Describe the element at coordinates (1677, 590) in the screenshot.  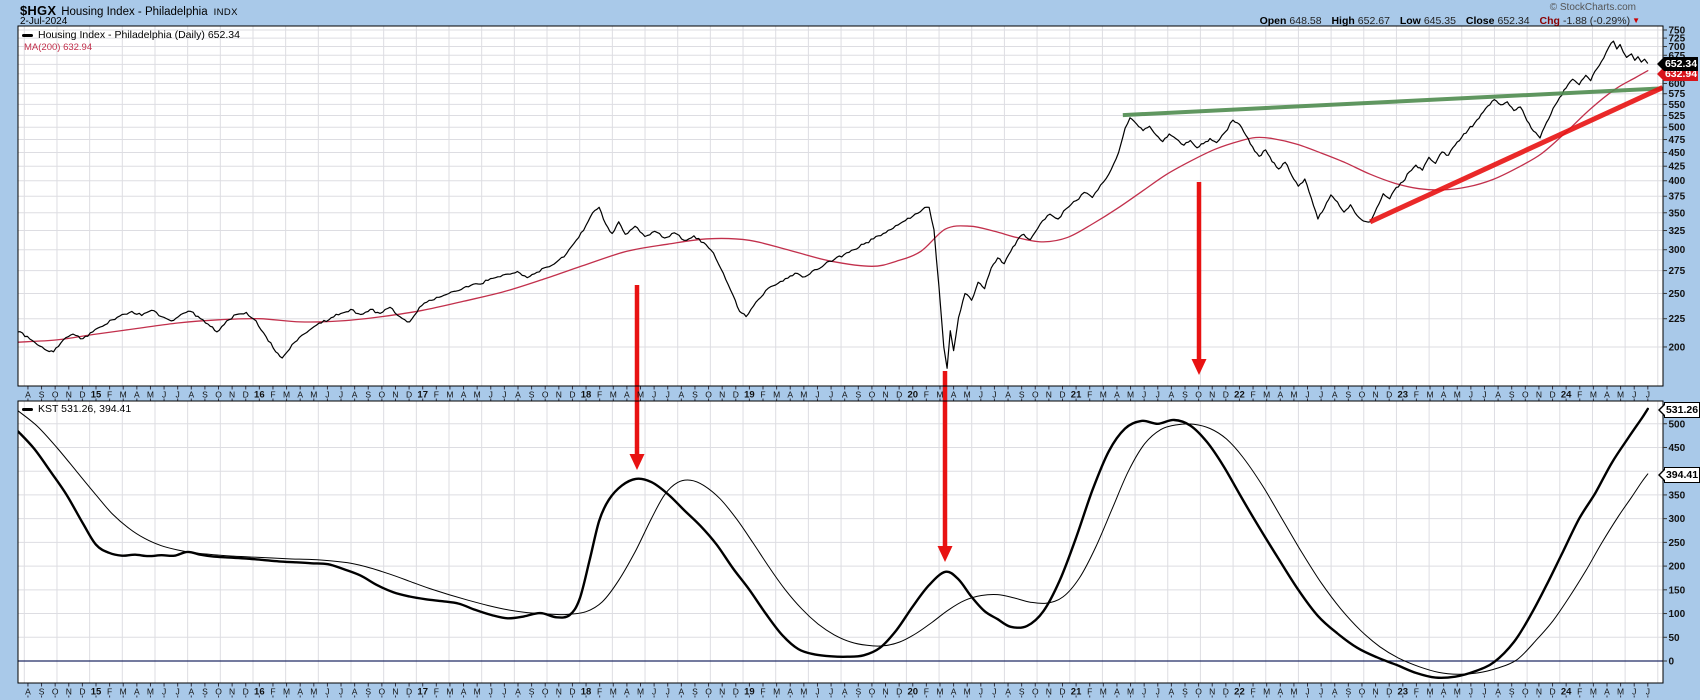
I see `svg-text: 150` at that location.